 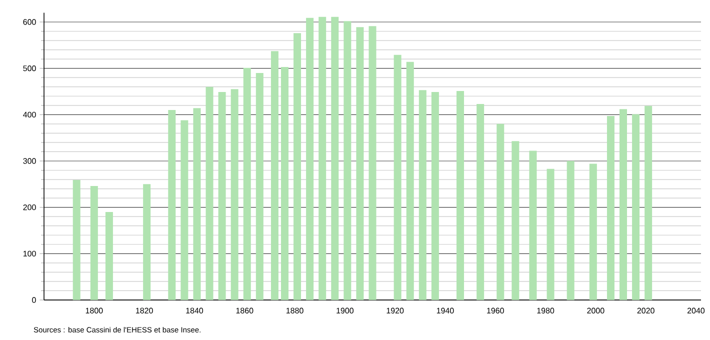 What do you see at coordinates (295, 311) in the screenshot?
I see `x-tick-label: 1880` at bounding box center [295, 311].